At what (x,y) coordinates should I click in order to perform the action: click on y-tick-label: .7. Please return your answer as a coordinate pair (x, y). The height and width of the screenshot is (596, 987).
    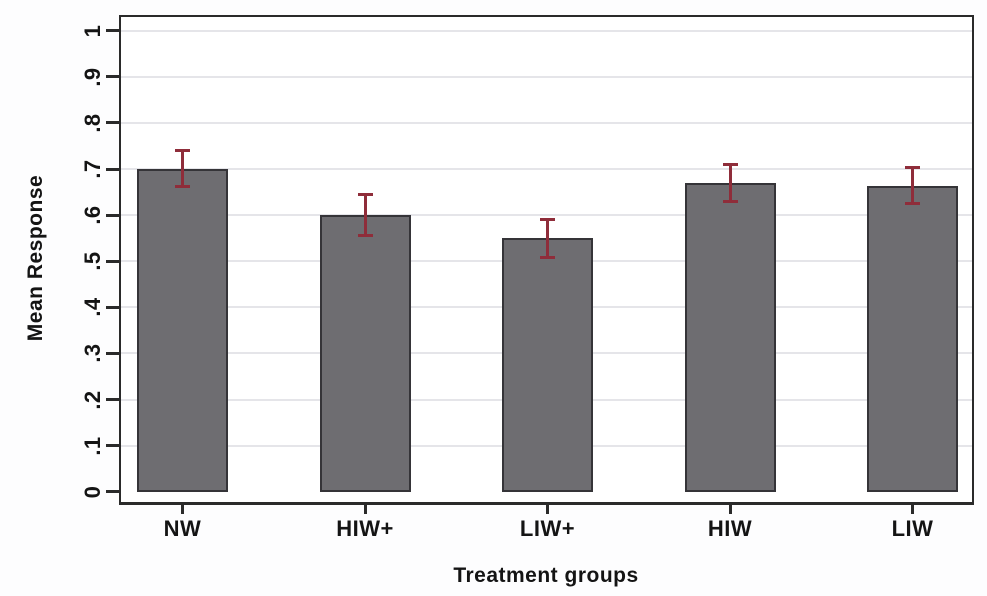
    Looking at the image, I should click on (92, 169).